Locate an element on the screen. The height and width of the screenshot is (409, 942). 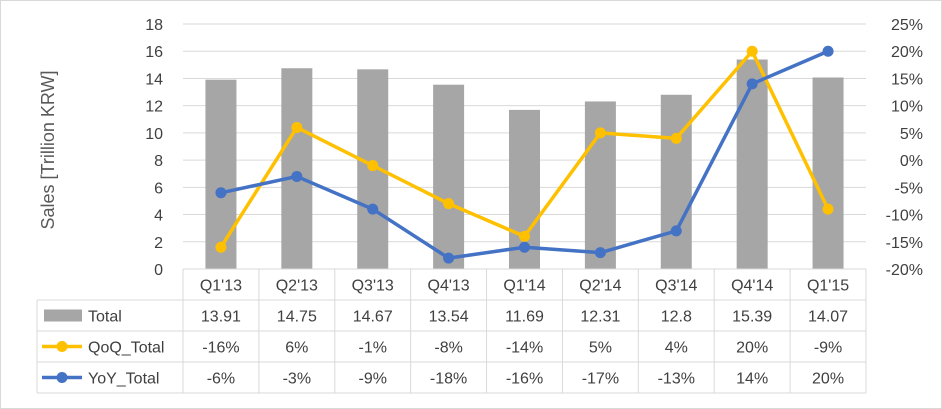
x-tick-label: Q2'14 is located at coordinates (600, 286).